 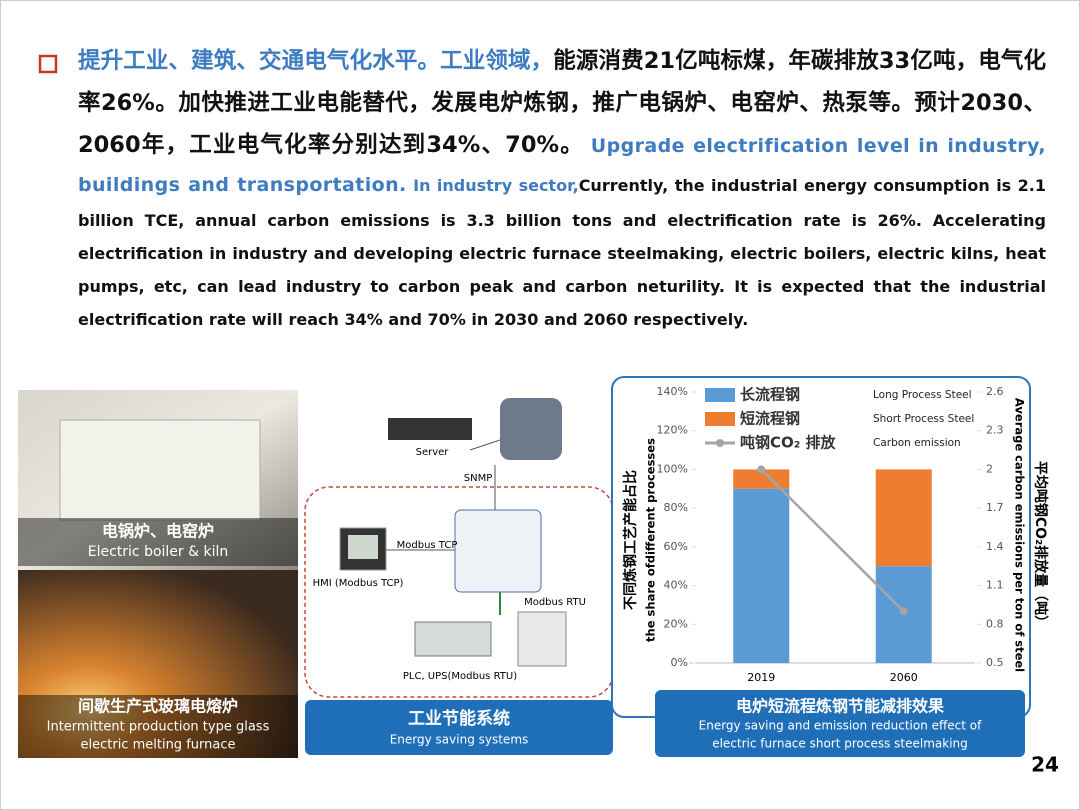 What do you see at coordinates (1040, 545) in the screenshot?
I see `y2-axis-label: 平均吨钢CO₂排放量（吨）` at bounding box center [1040, 545].